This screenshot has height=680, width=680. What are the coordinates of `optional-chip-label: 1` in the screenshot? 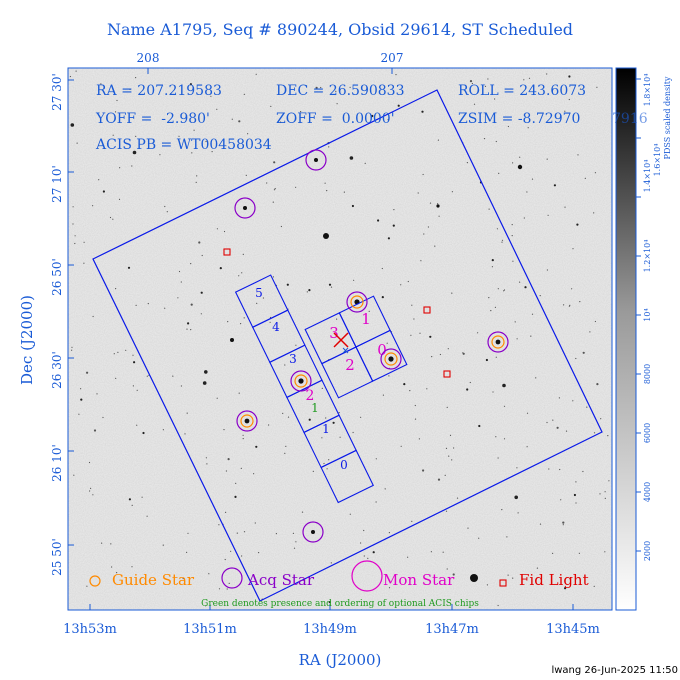 It's located at (315, 408).